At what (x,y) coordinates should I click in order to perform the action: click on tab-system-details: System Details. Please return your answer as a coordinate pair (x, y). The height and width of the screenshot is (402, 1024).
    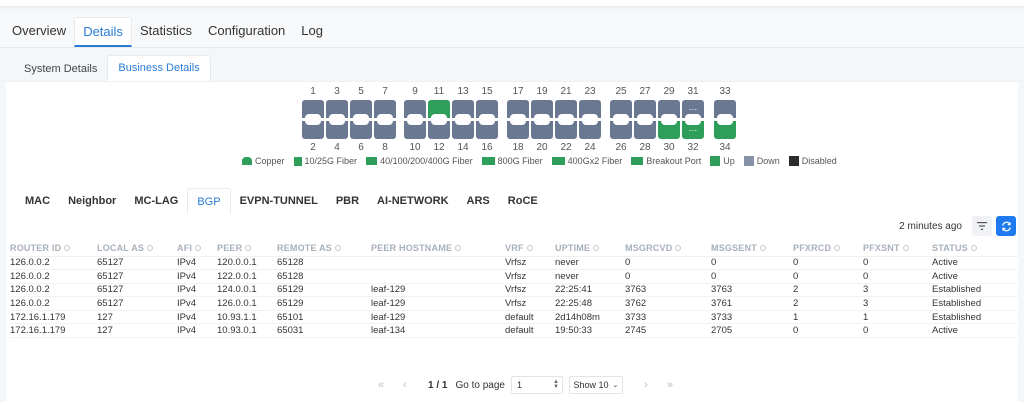
    Looking at the image, I should click on (61, 69).